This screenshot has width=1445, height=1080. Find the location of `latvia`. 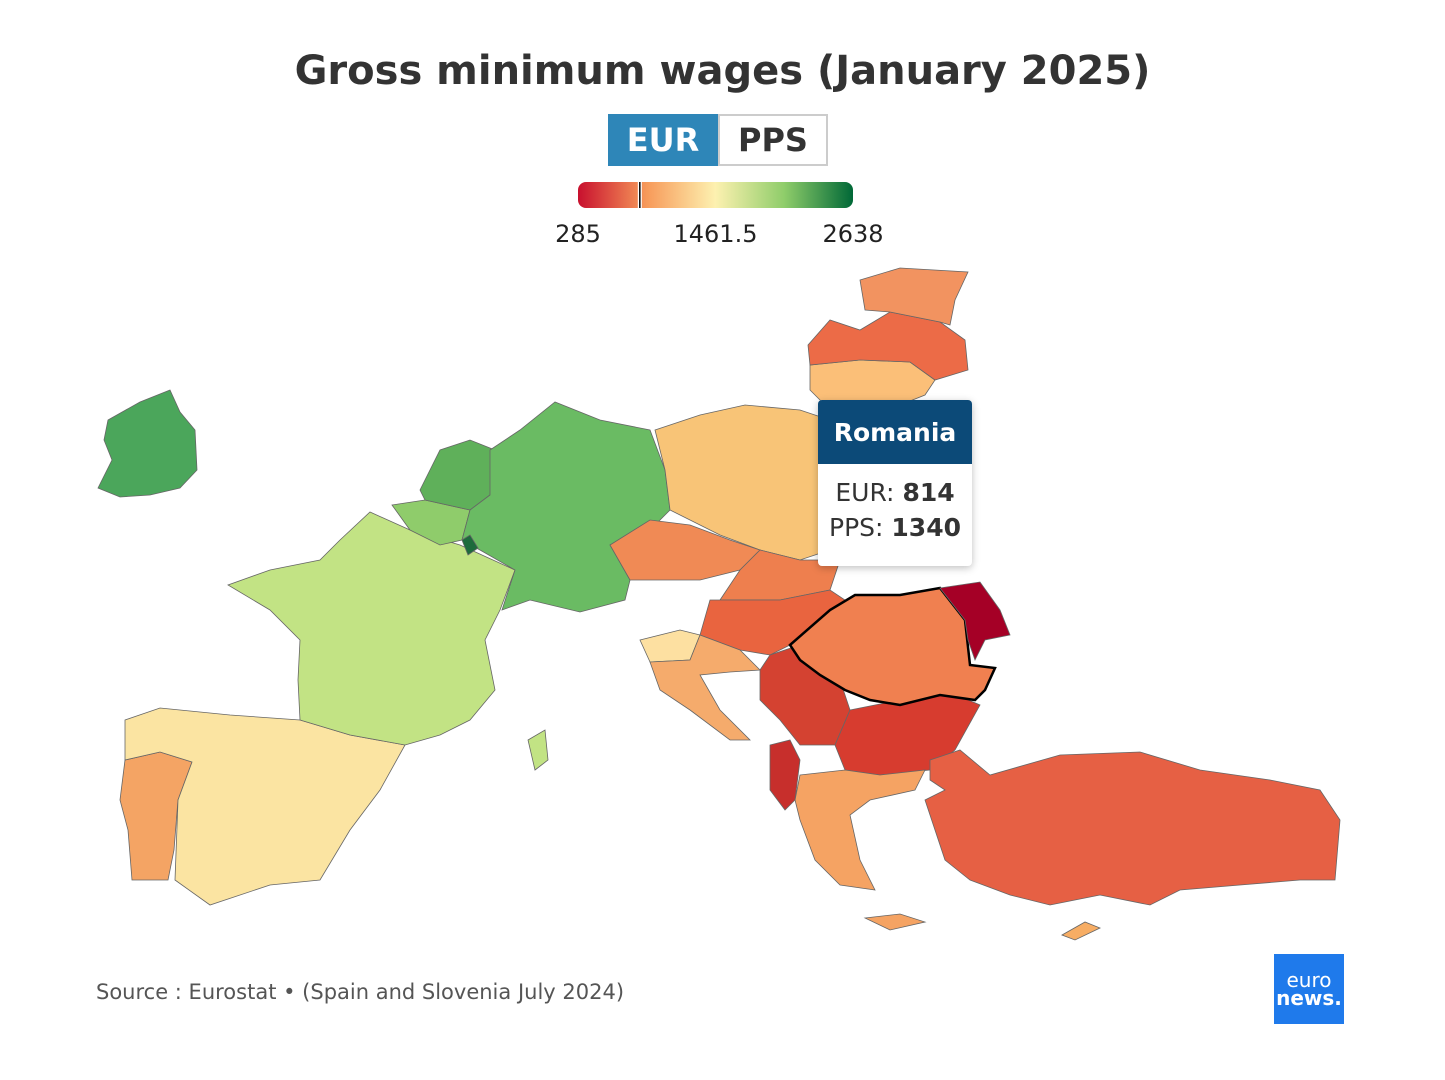

latvia is located at coordinates (888, 346).